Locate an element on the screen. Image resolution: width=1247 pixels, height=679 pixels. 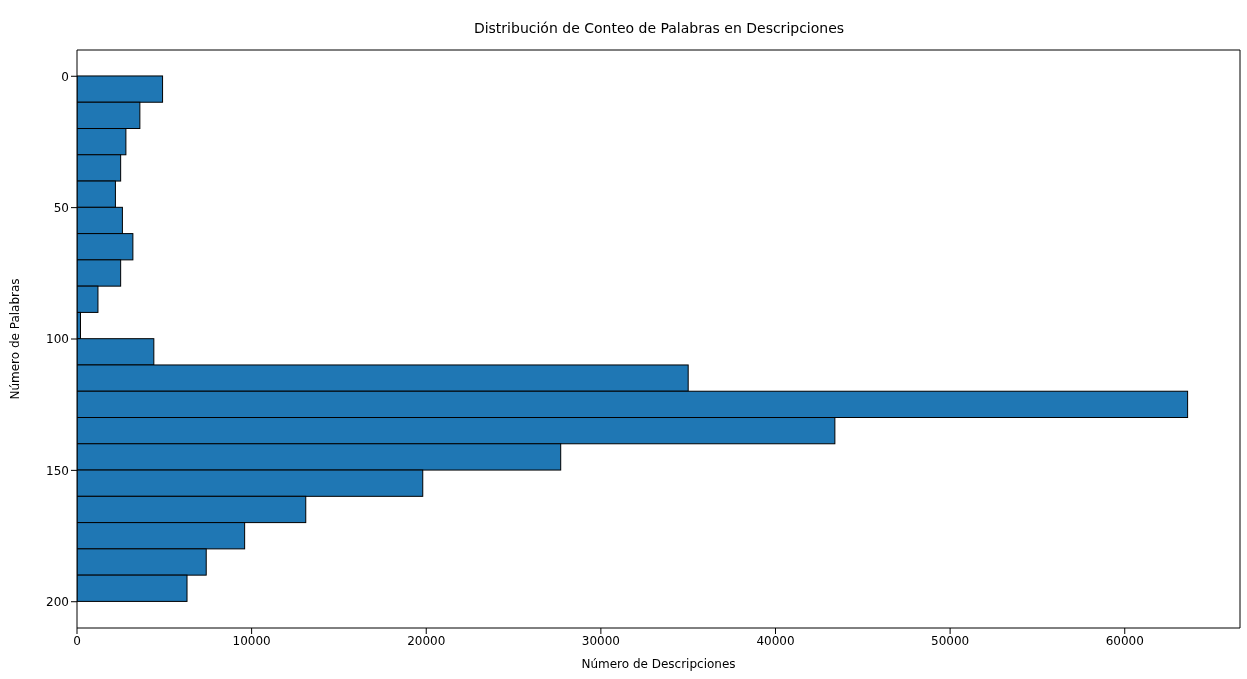
y-tick-label: 150 is located at coordinates (57, 470).